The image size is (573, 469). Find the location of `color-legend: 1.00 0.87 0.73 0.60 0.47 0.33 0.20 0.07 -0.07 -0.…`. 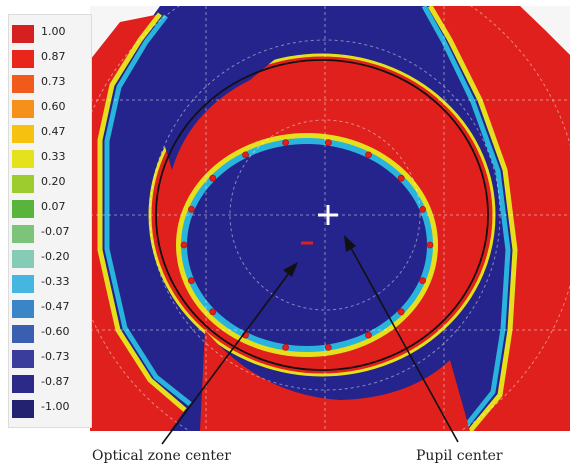

color-legend: 1.00 0.87 0.73 0.60 0.47 0.33 0.20 0.07 -0.07 -0.… is located at coordinates (50, 221).